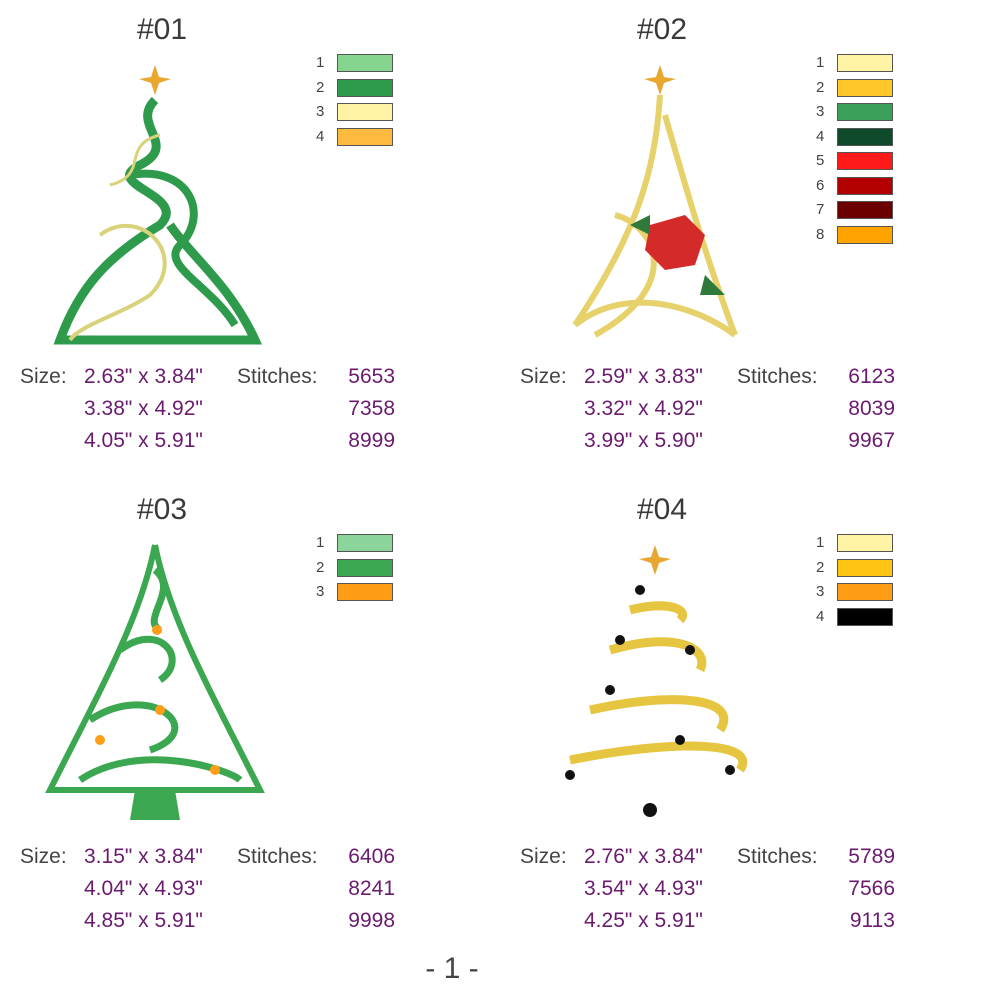 This screenshot has height=1000, width=1000. Describe the element at coordinates (662, 509) in the screenshot. I see `design-title: #04` at that location.